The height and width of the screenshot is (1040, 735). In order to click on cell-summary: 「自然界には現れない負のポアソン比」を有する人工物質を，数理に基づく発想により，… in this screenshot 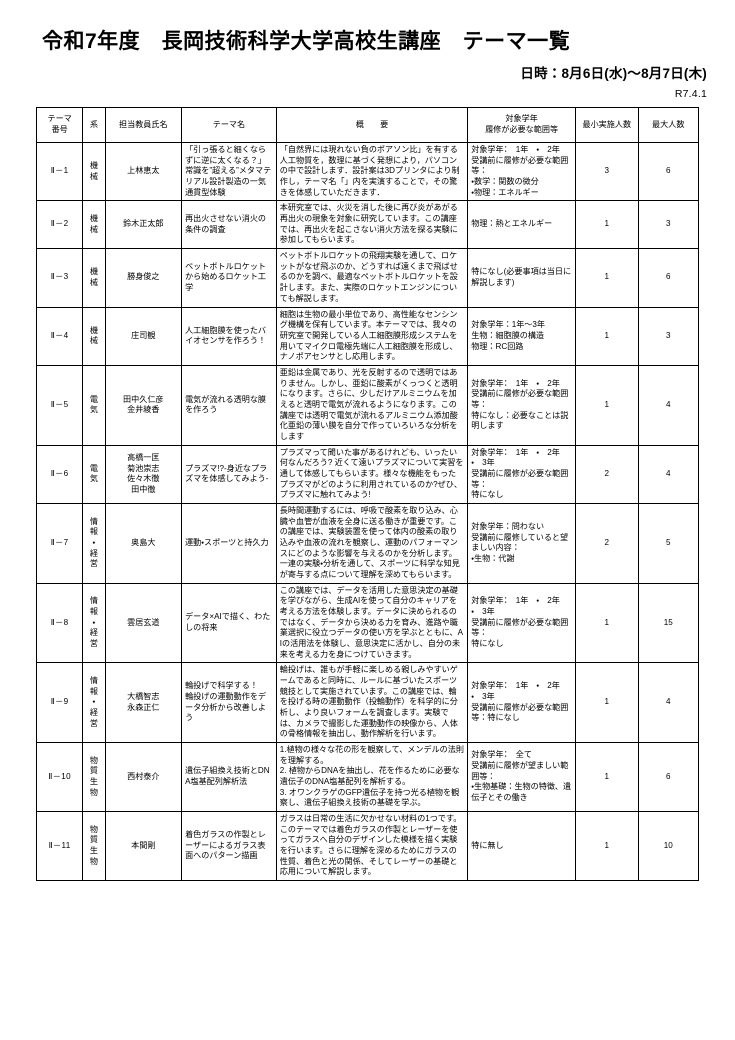, I will do `click(372, 172)`.